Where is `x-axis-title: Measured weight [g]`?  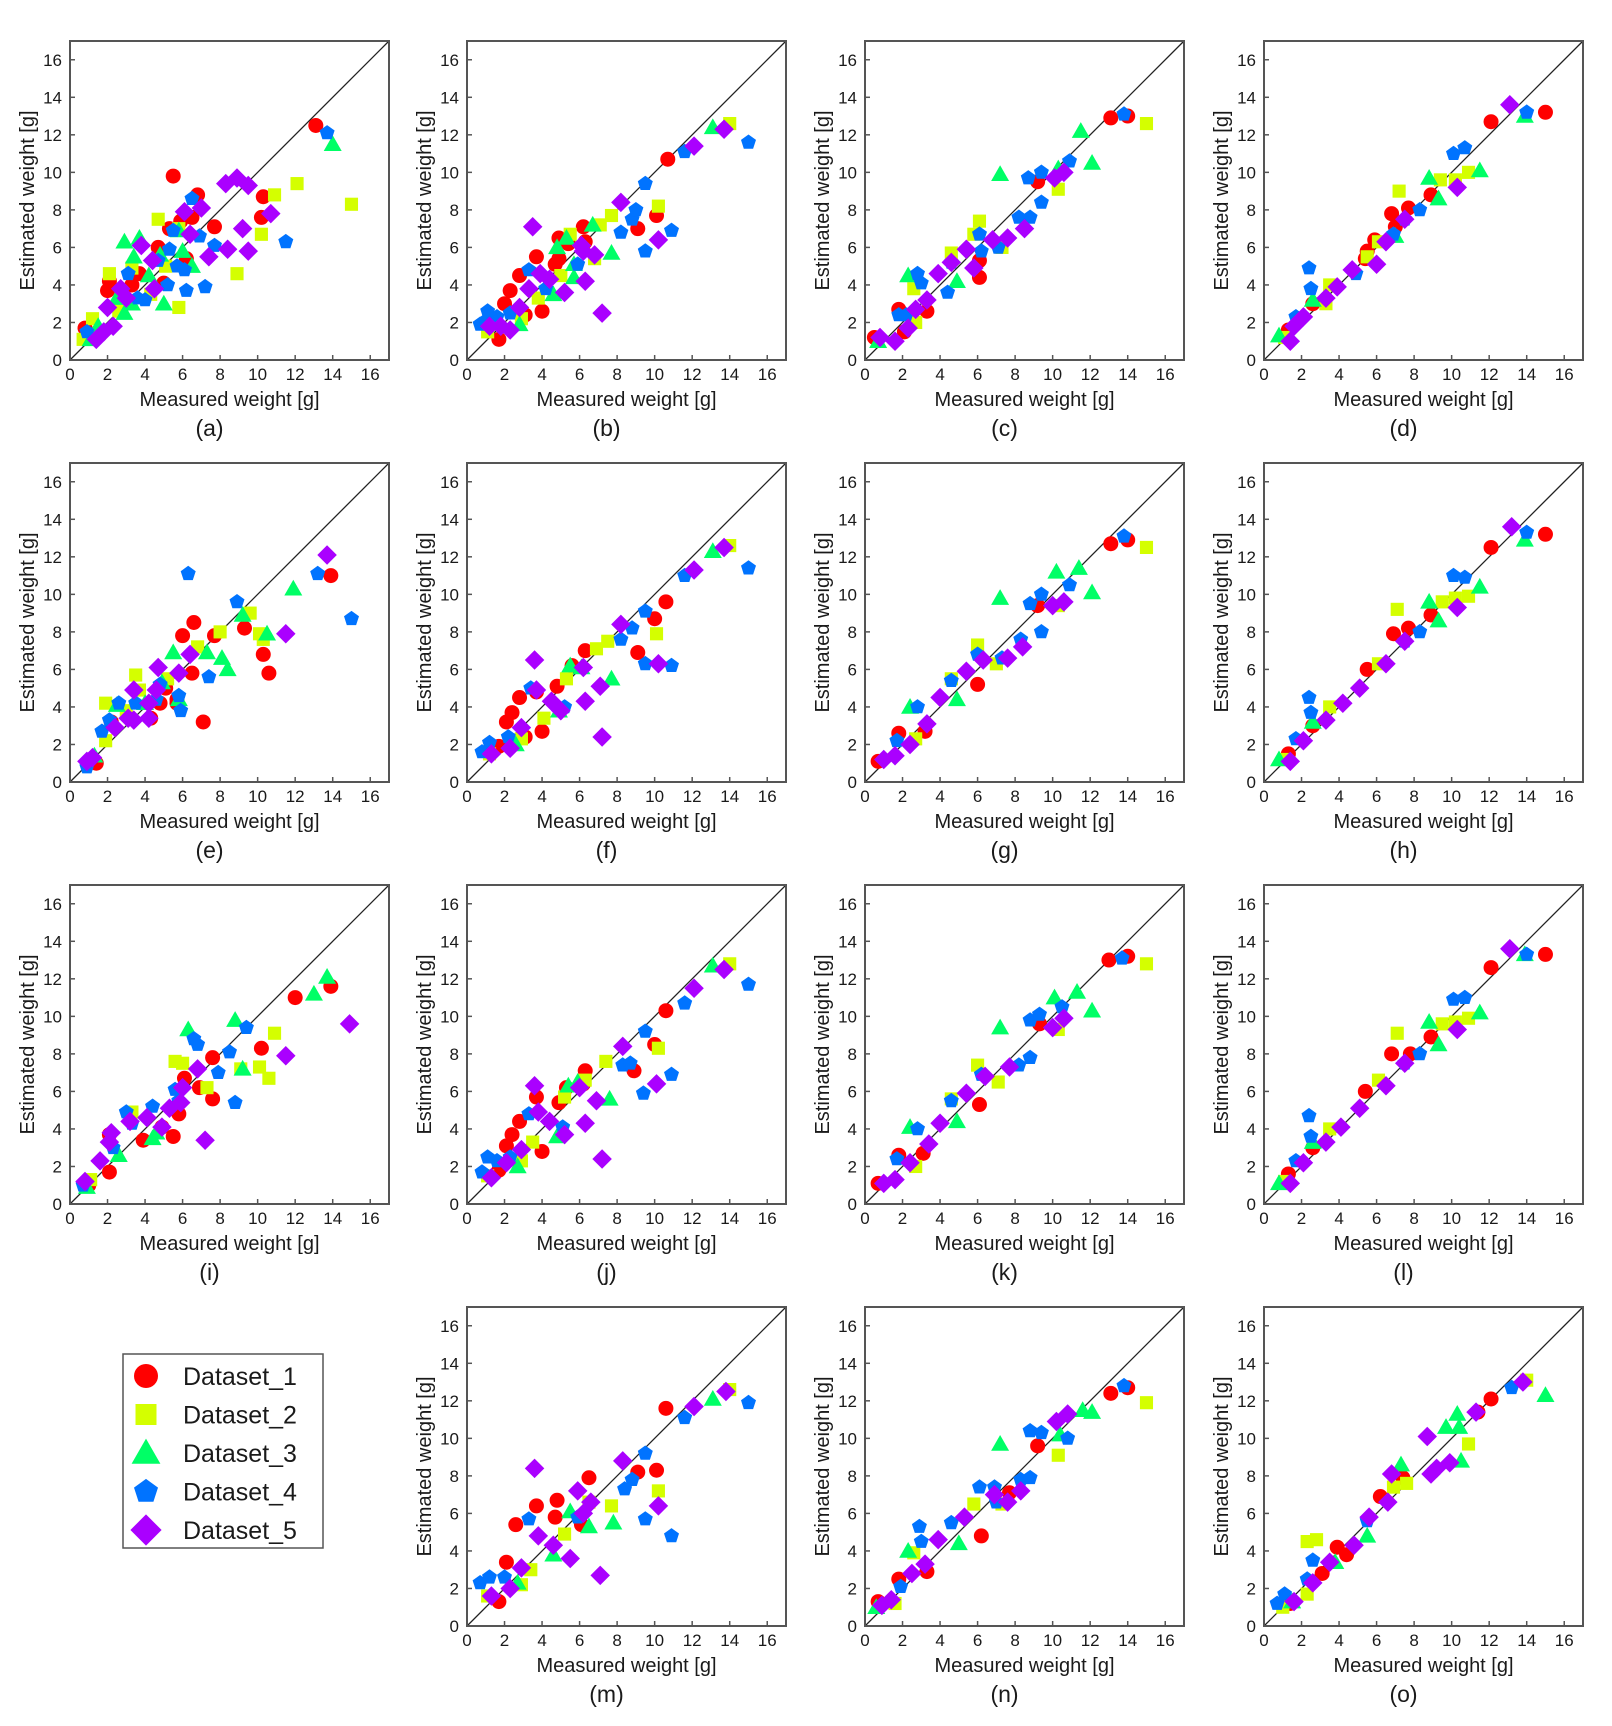 x-axis-title: Measured weight [g] is located at coordinates (626, 400).